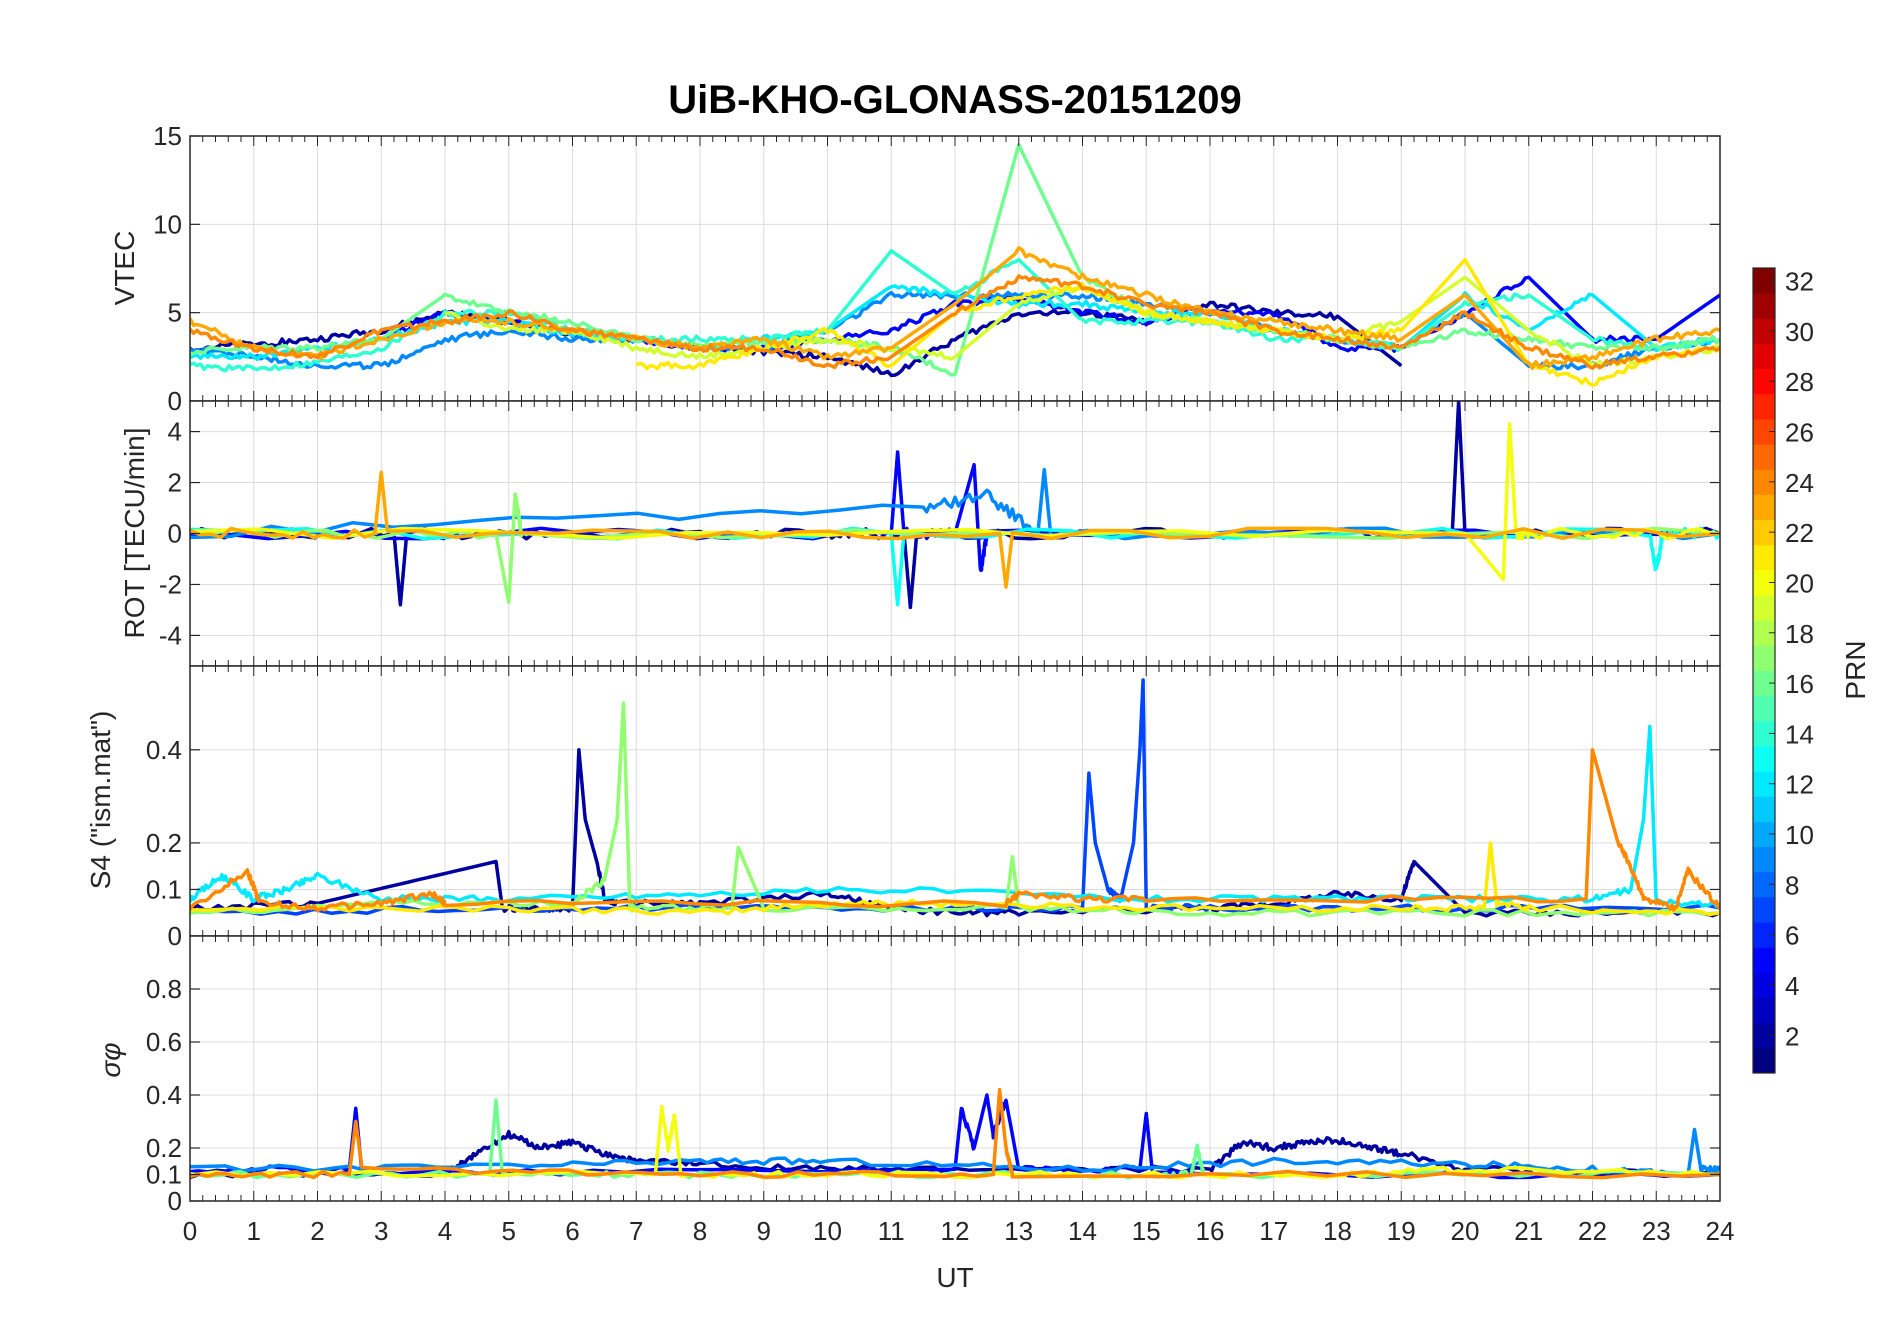 Image resolution: width=1902 pixels, height=1330 pixels. Describe the element at coordinates (445, 1231) in the screenshot. I see `x-tick-label: 4` at that location.